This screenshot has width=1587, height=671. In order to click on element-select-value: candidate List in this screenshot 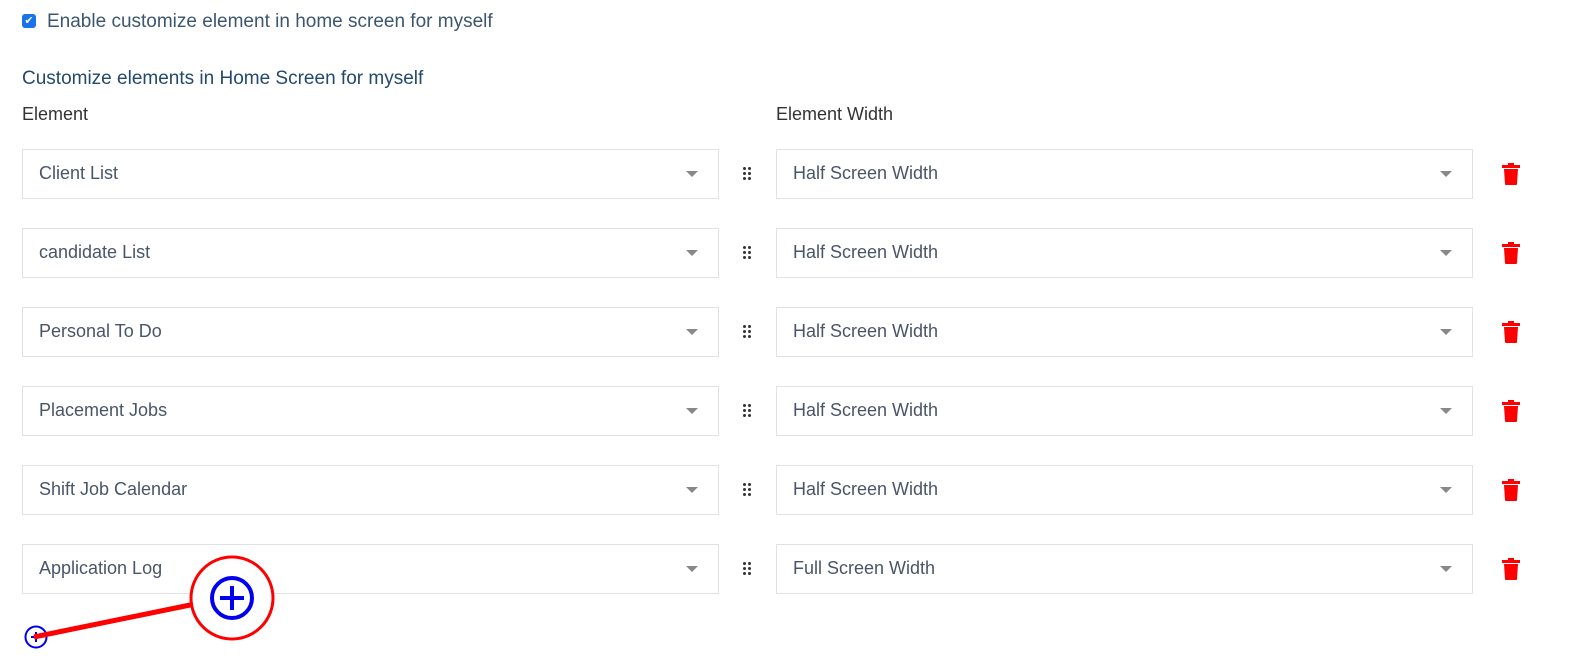, I will do `click(95, 252)`.